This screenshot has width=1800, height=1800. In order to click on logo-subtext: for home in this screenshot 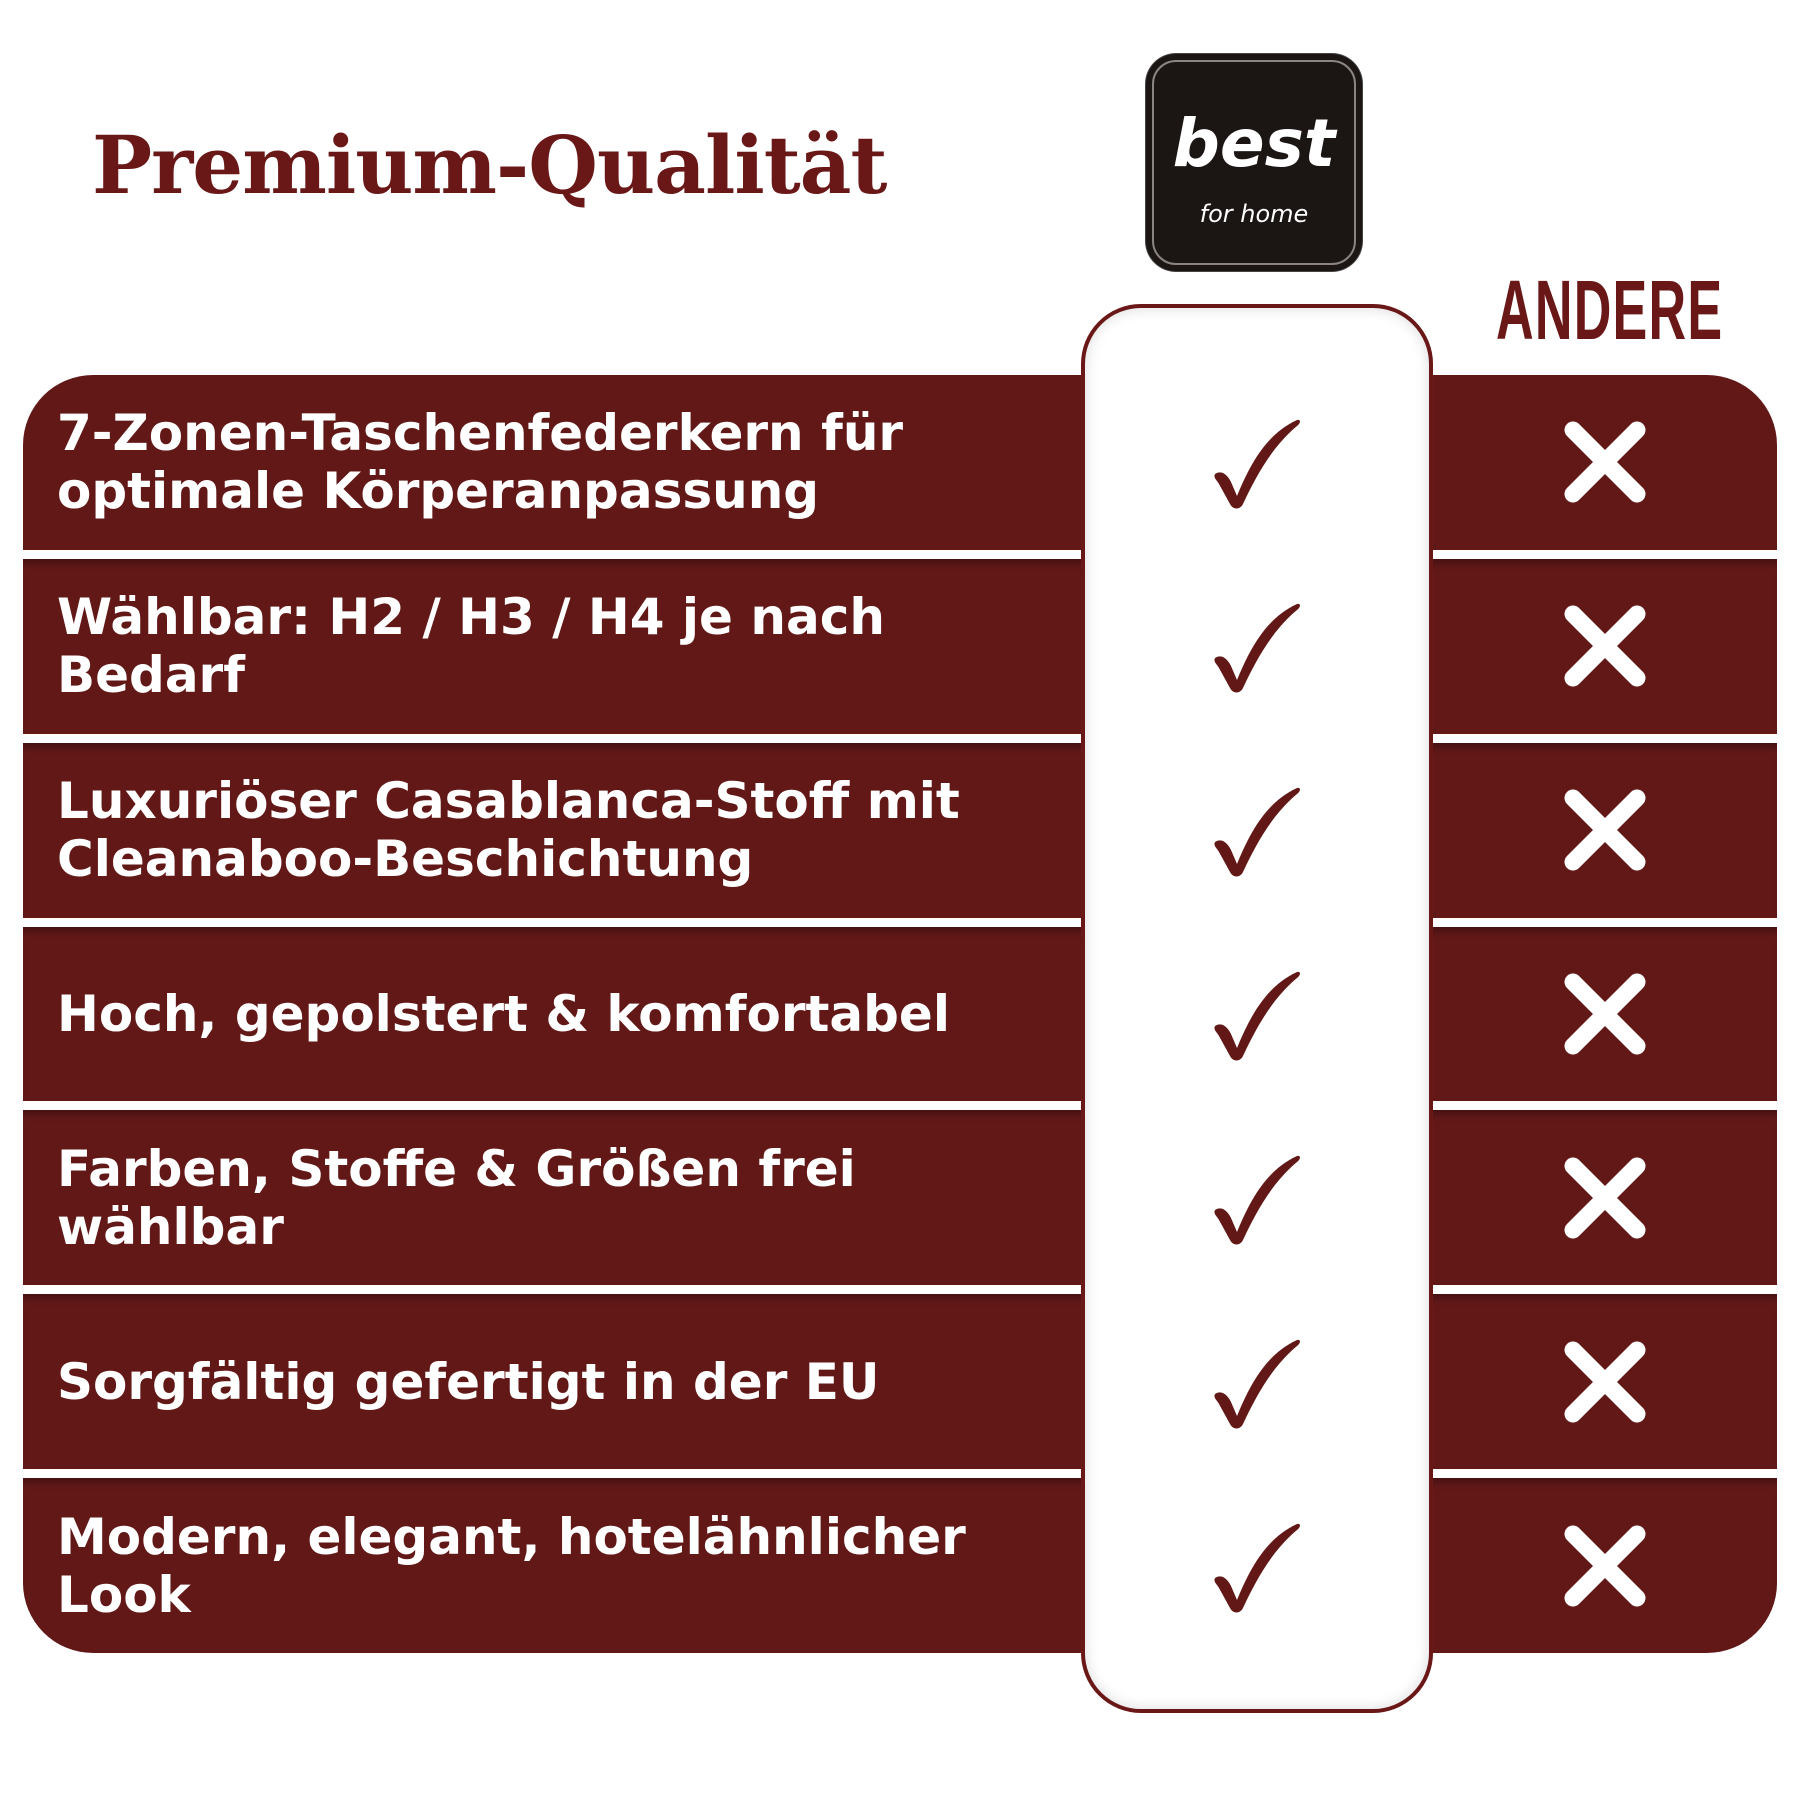, I will do `click(1254, 214)`.